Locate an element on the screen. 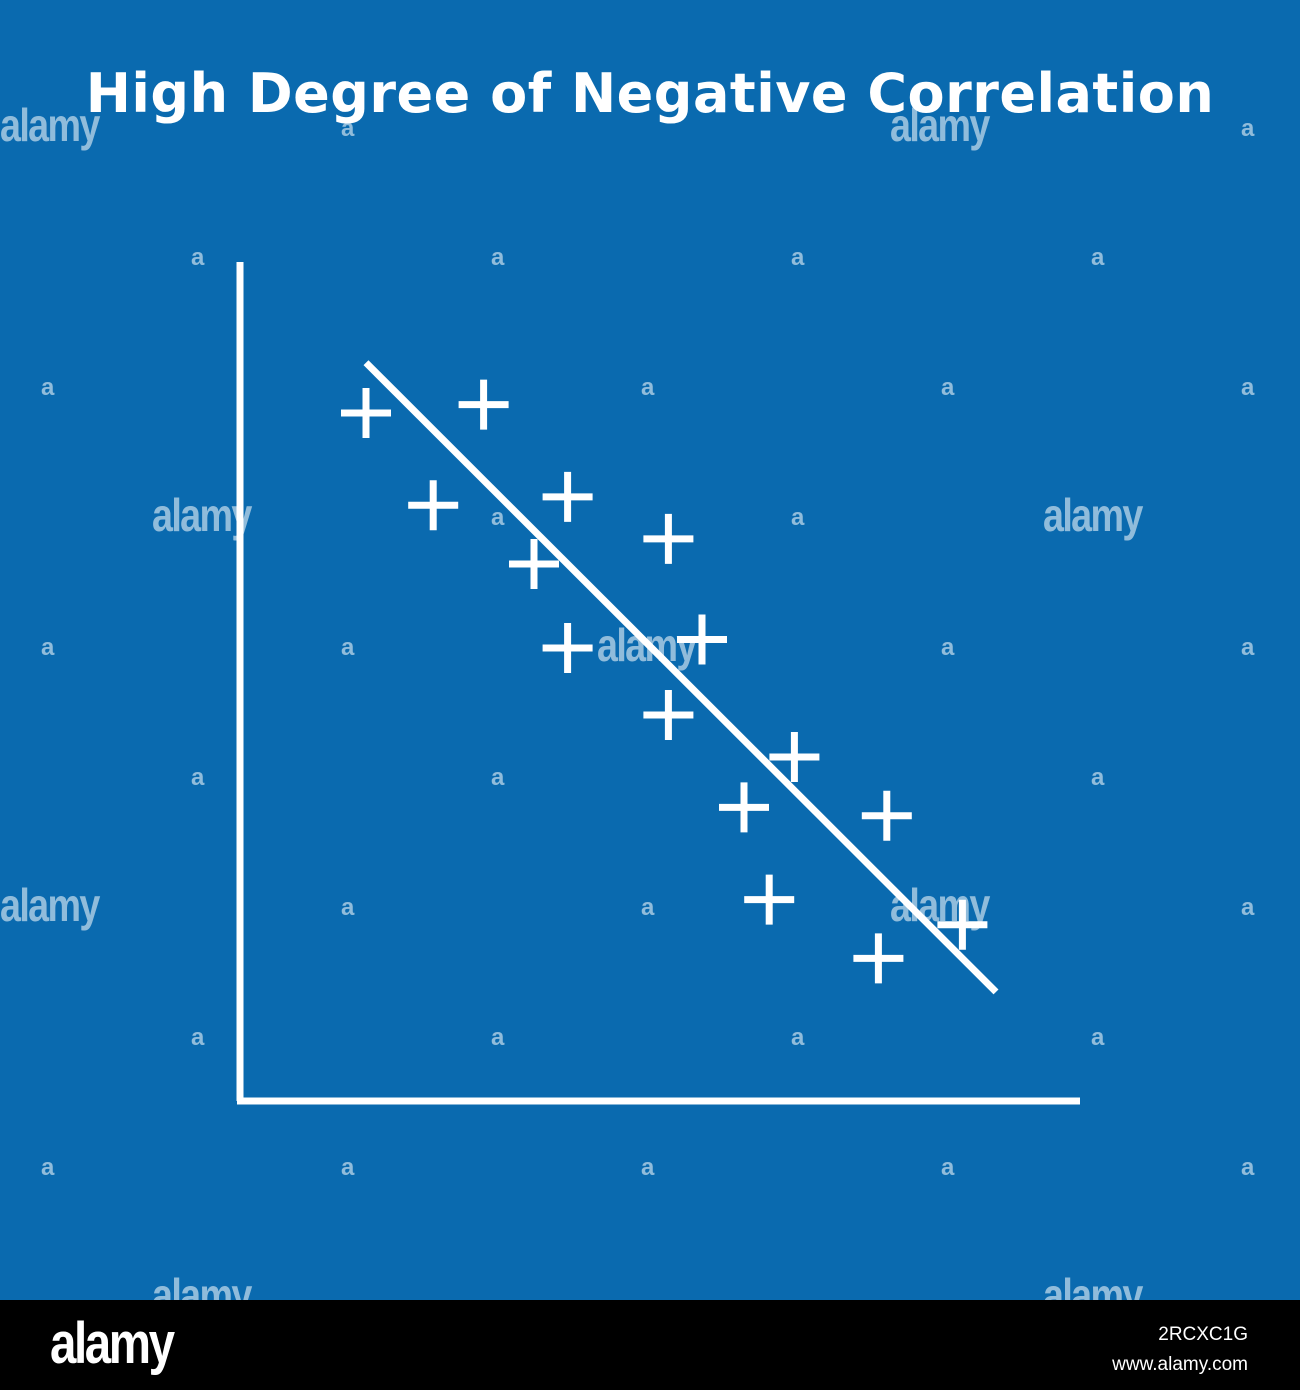 The image size is (1300, 1390). site-url: www.alamy.com is located at coordinates (1180, 1364).